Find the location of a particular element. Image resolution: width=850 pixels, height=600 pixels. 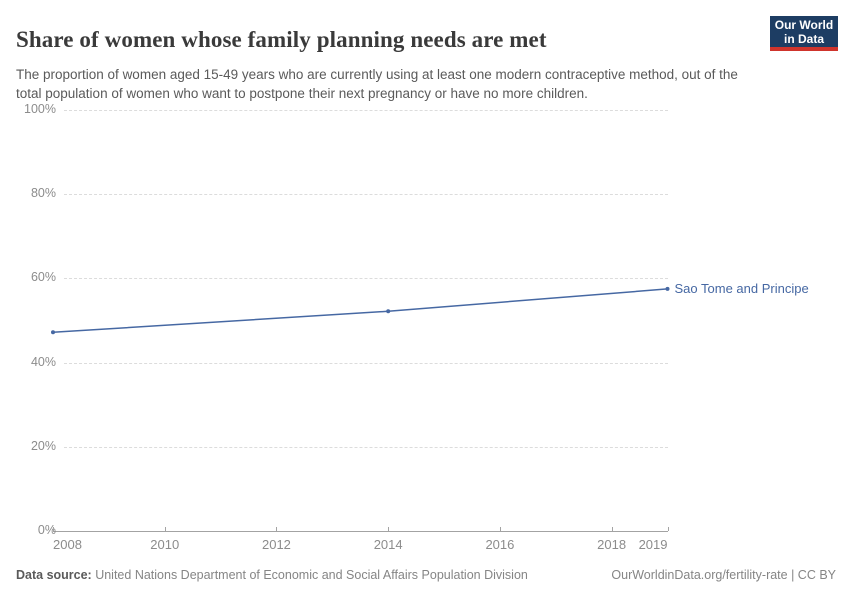

x-axis-tick-label: 2019 is located at coordinates (653, 544).